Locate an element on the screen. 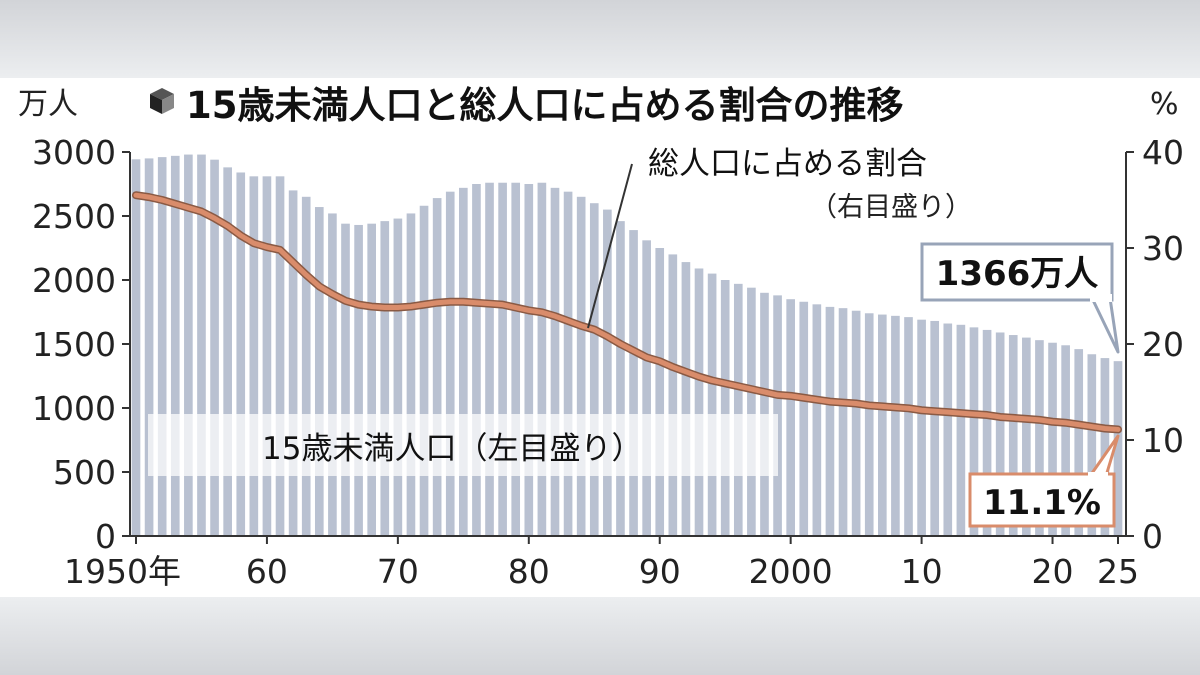 This screenshot has height=675, width=1200. bar-1960 is located at coordinates (267, 356).